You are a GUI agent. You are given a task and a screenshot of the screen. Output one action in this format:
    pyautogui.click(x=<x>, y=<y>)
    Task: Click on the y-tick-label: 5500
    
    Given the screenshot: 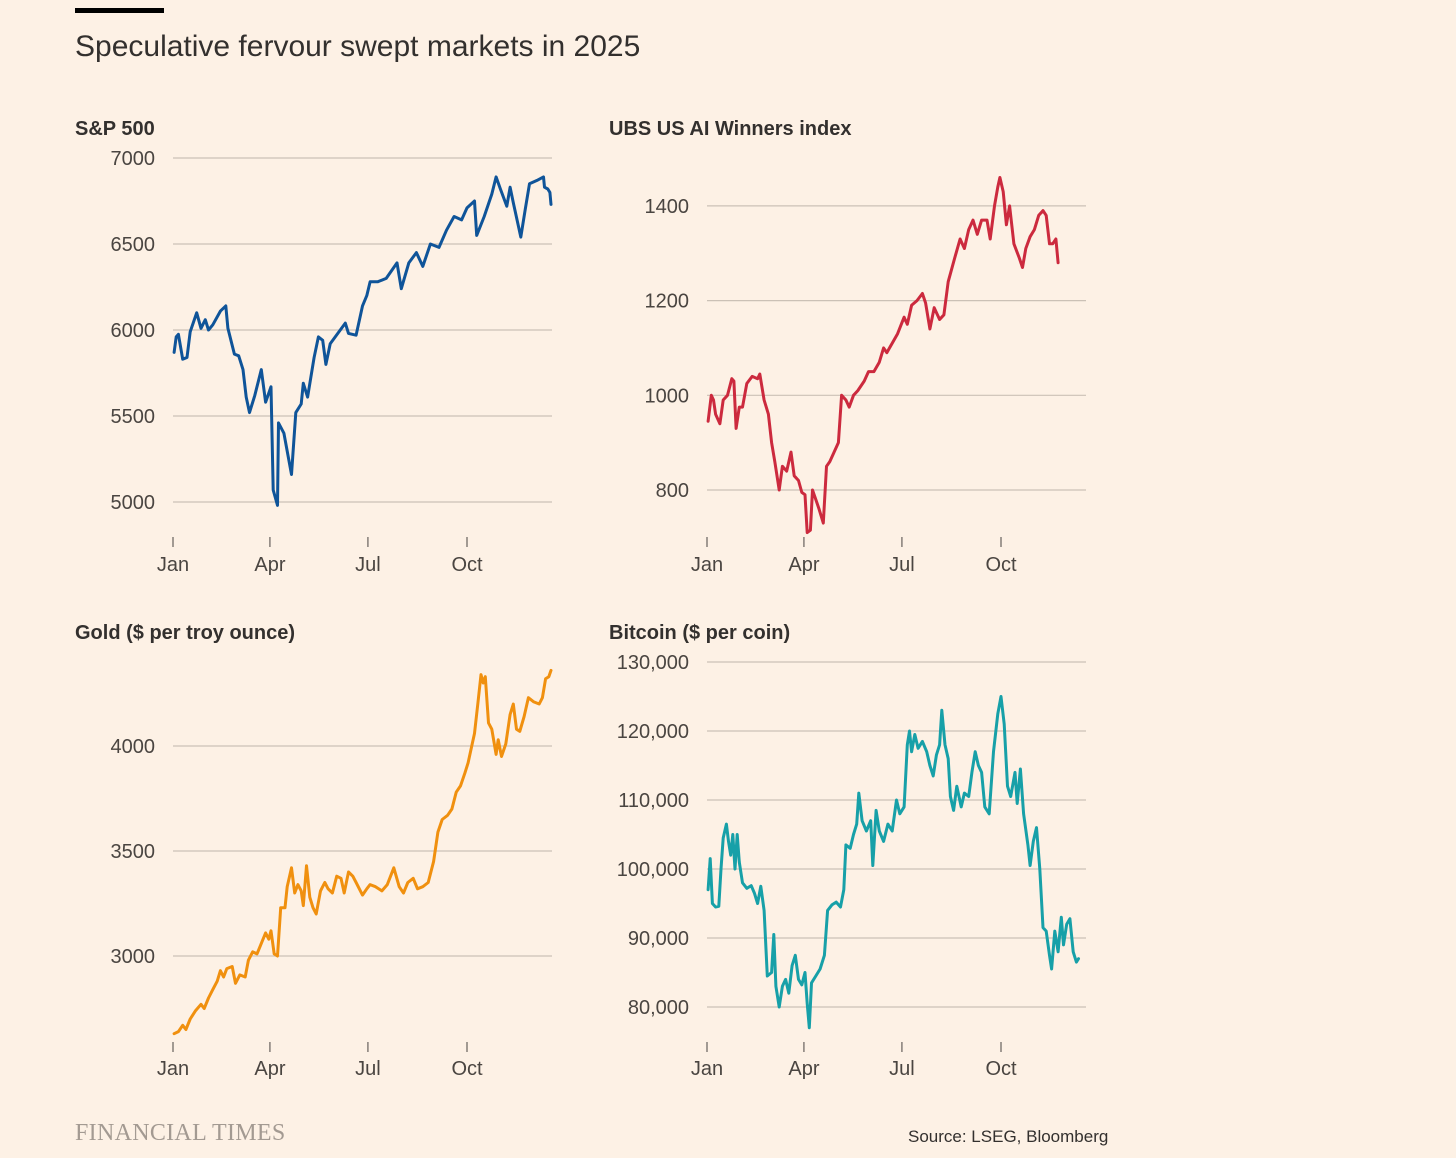 What is the action you would take?
    pyautogui.click(x=133, y=417)
    